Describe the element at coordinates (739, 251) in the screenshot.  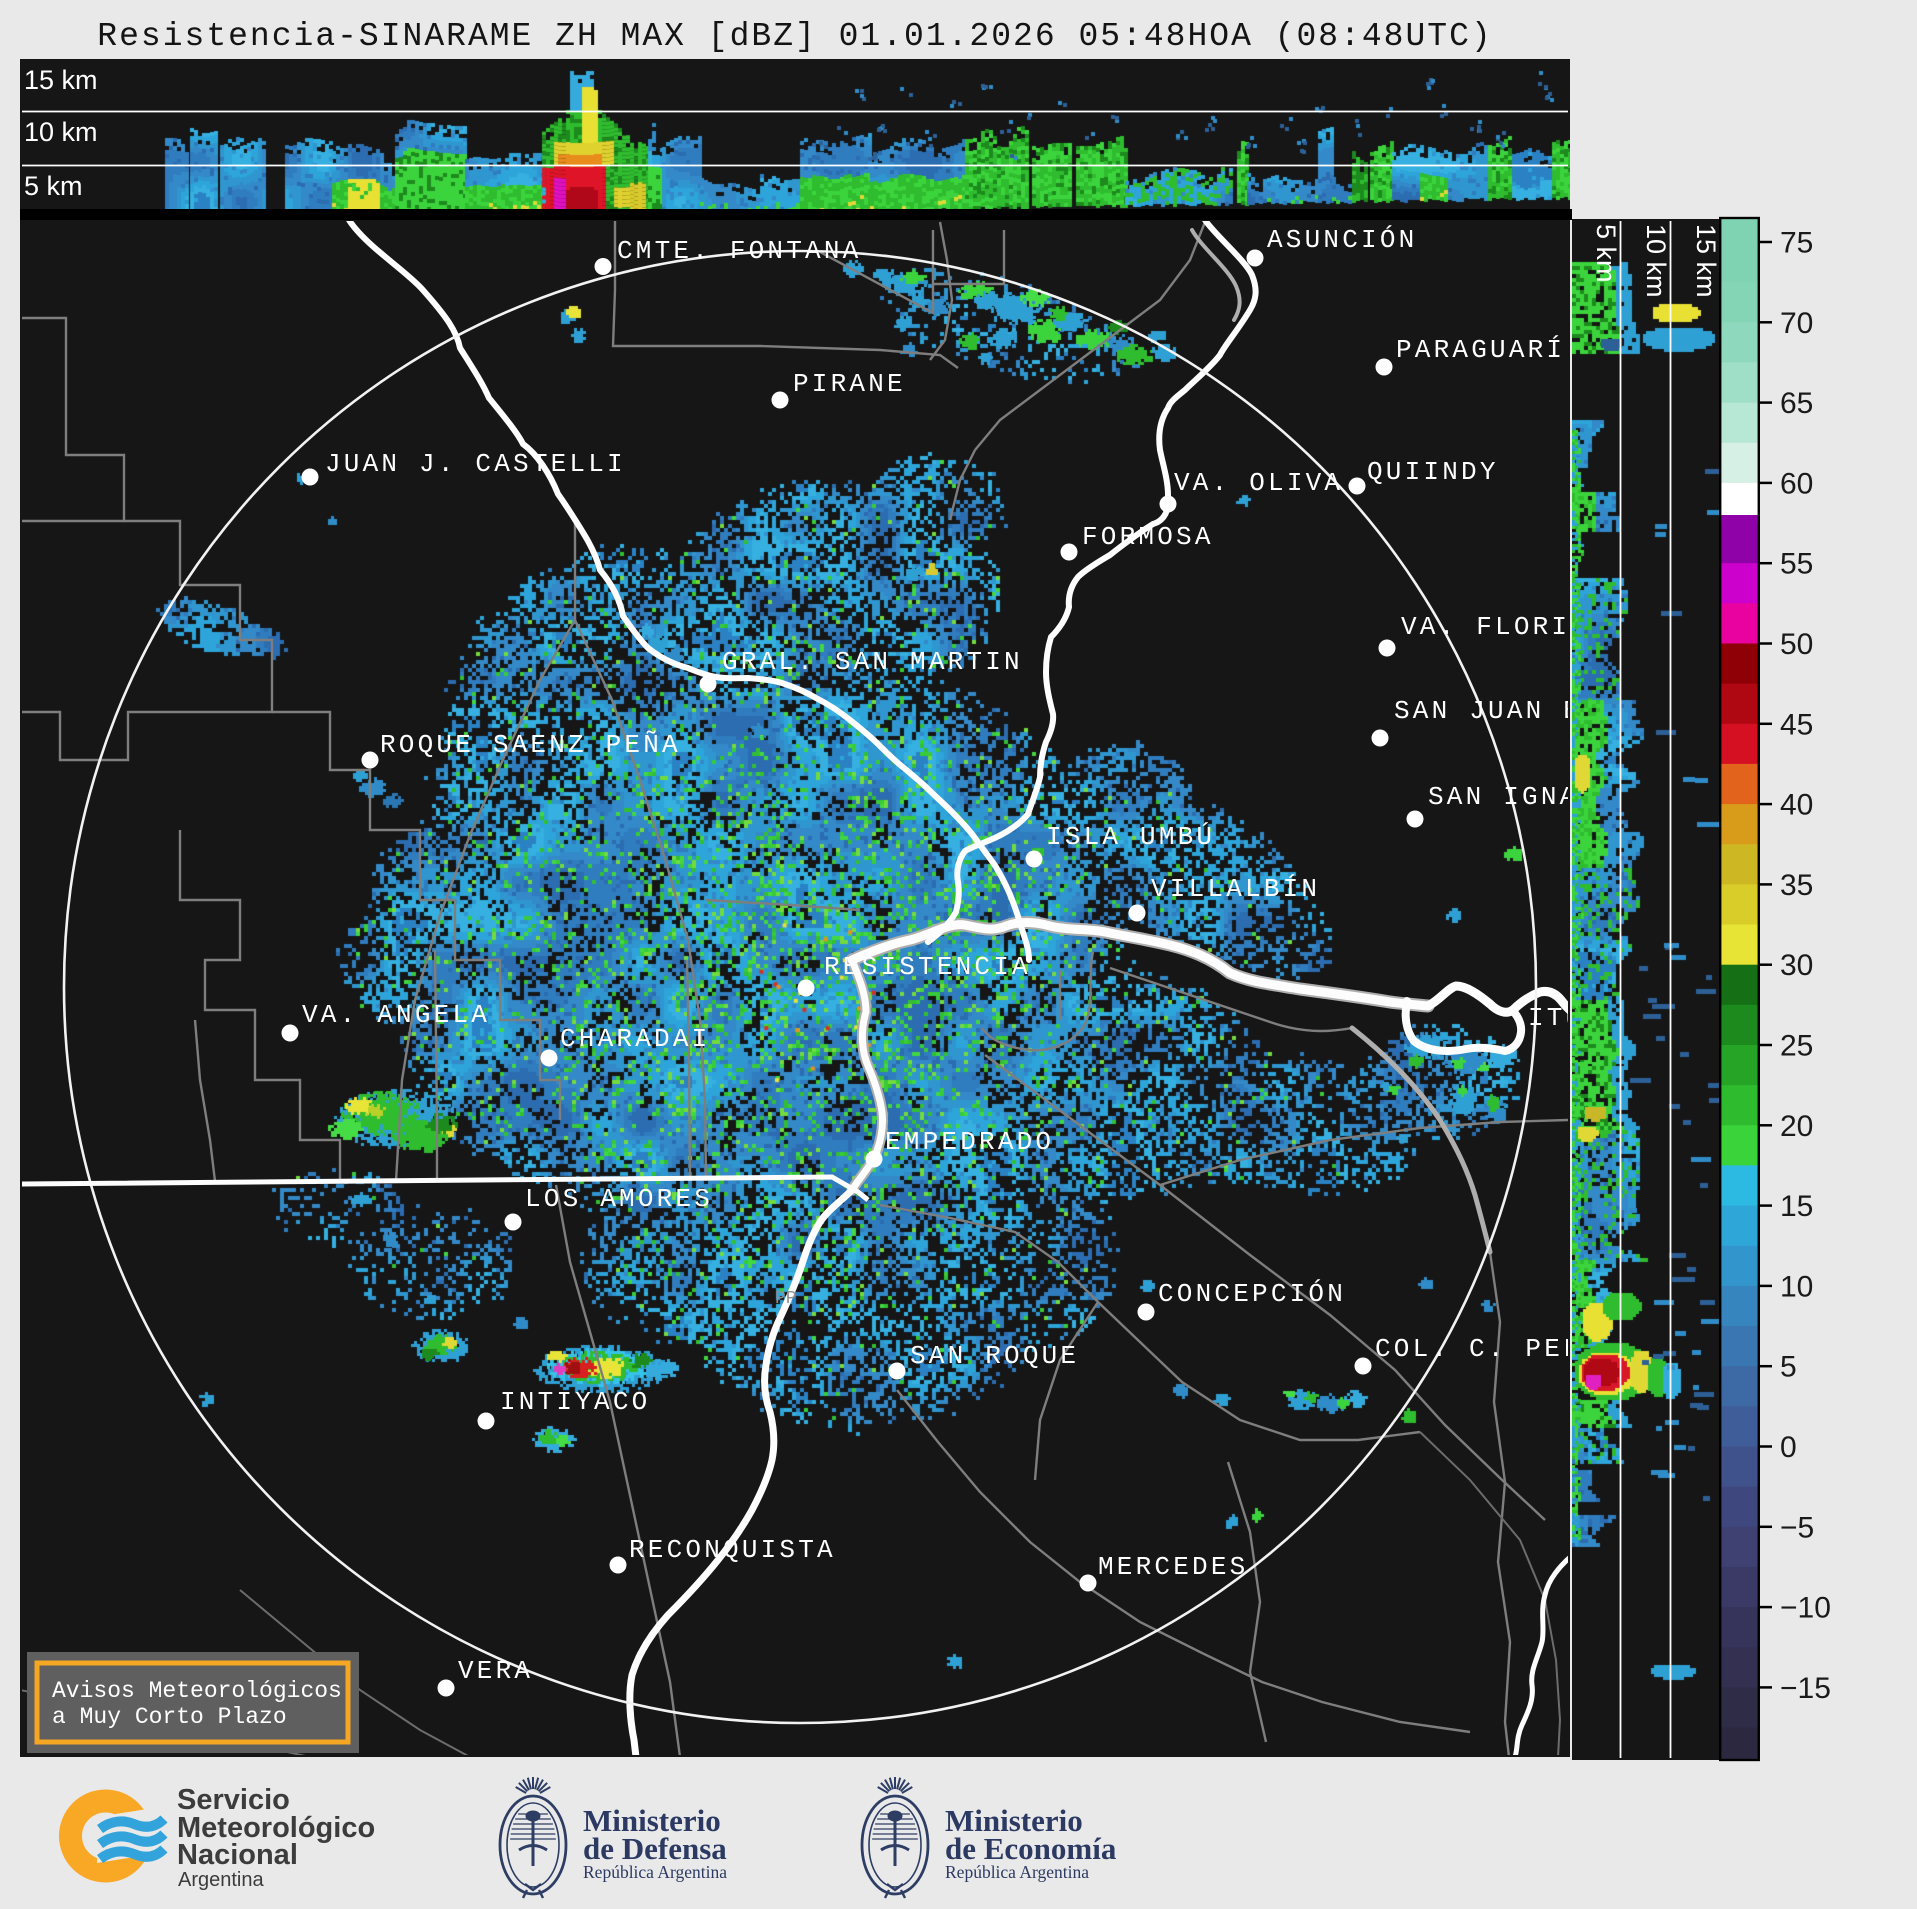
I see `svg-text: CMTE. FONTANA` at that location.